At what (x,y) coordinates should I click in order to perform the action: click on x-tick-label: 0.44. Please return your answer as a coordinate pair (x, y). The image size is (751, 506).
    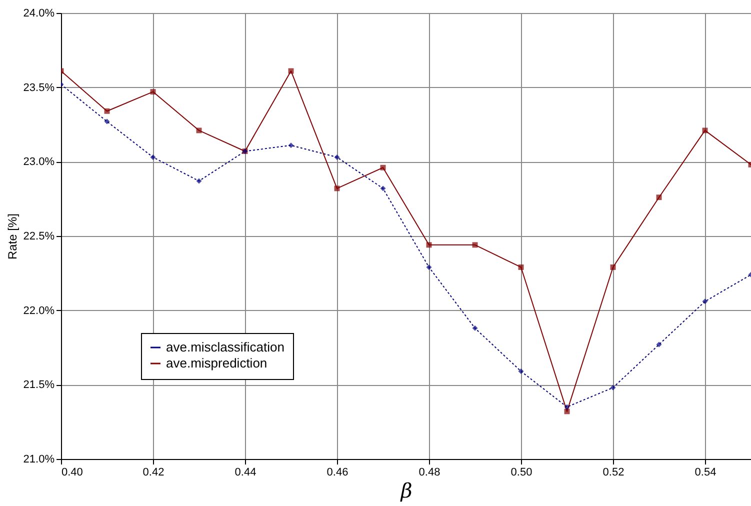
    Looking at the image, I should click on (245, 472).